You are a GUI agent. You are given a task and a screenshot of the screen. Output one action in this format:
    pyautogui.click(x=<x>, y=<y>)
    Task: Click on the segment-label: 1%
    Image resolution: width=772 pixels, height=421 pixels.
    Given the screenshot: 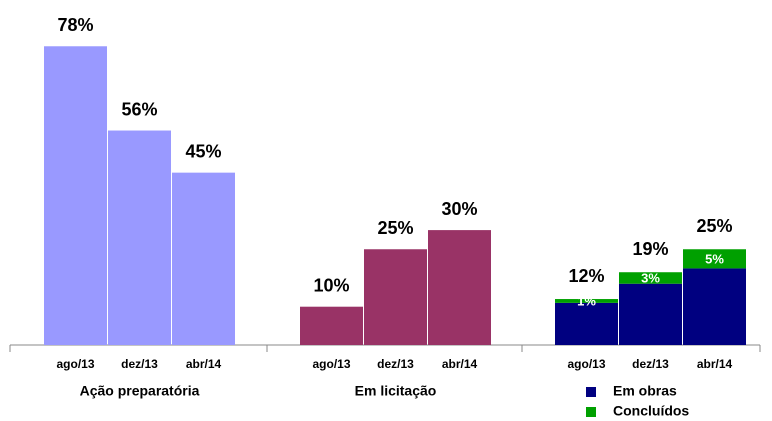 What is the action you would take?
    pyautogui.click(x=586, y=300)
    